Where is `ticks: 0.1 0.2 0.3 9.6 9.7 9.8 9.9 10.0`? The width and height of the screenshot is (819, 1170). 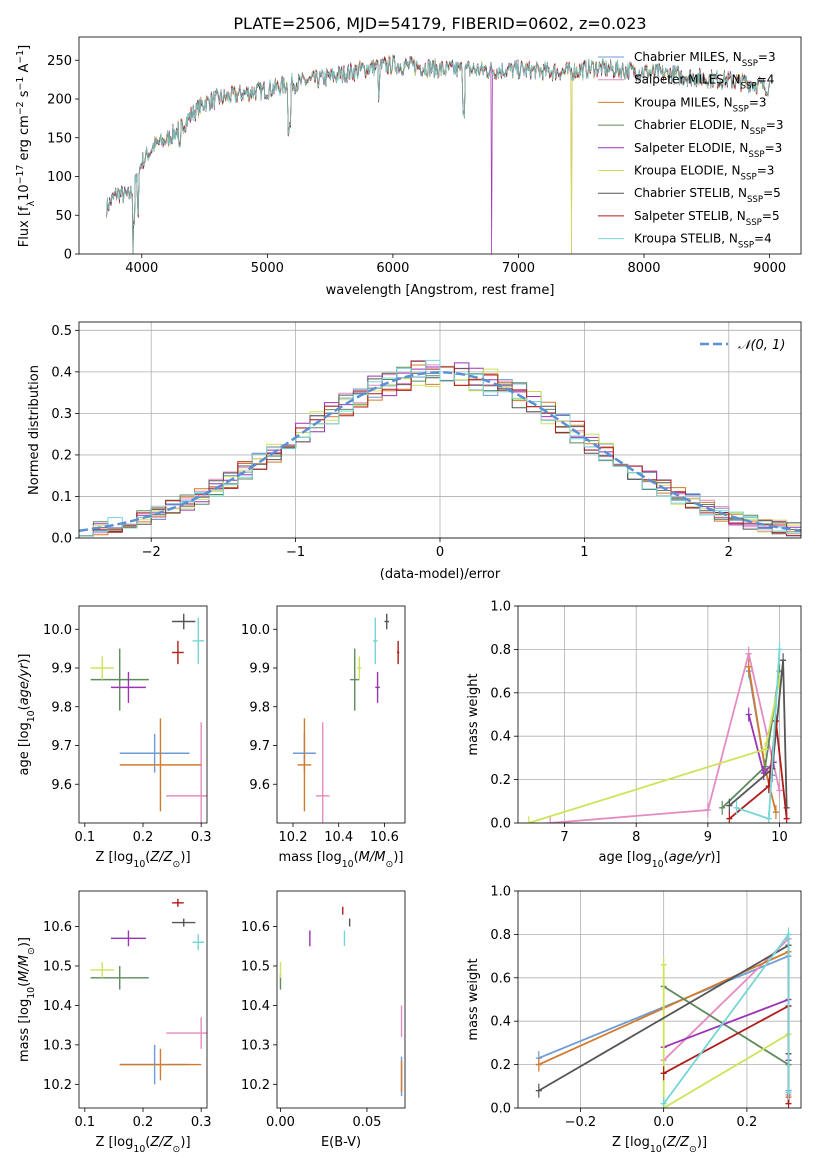 ticks: 0.1 0.2 0.3 9.6 9.7 9.8 9.9 10.0 is located at coordinates (127, 734).